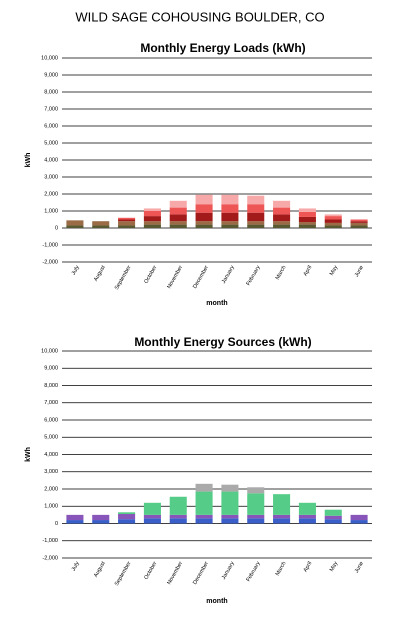 This screenshot has width=400, height=627. Describe the element at coordinates (51, 438) in the screenshot. I see `y-tick-label: 5,000` at that location.